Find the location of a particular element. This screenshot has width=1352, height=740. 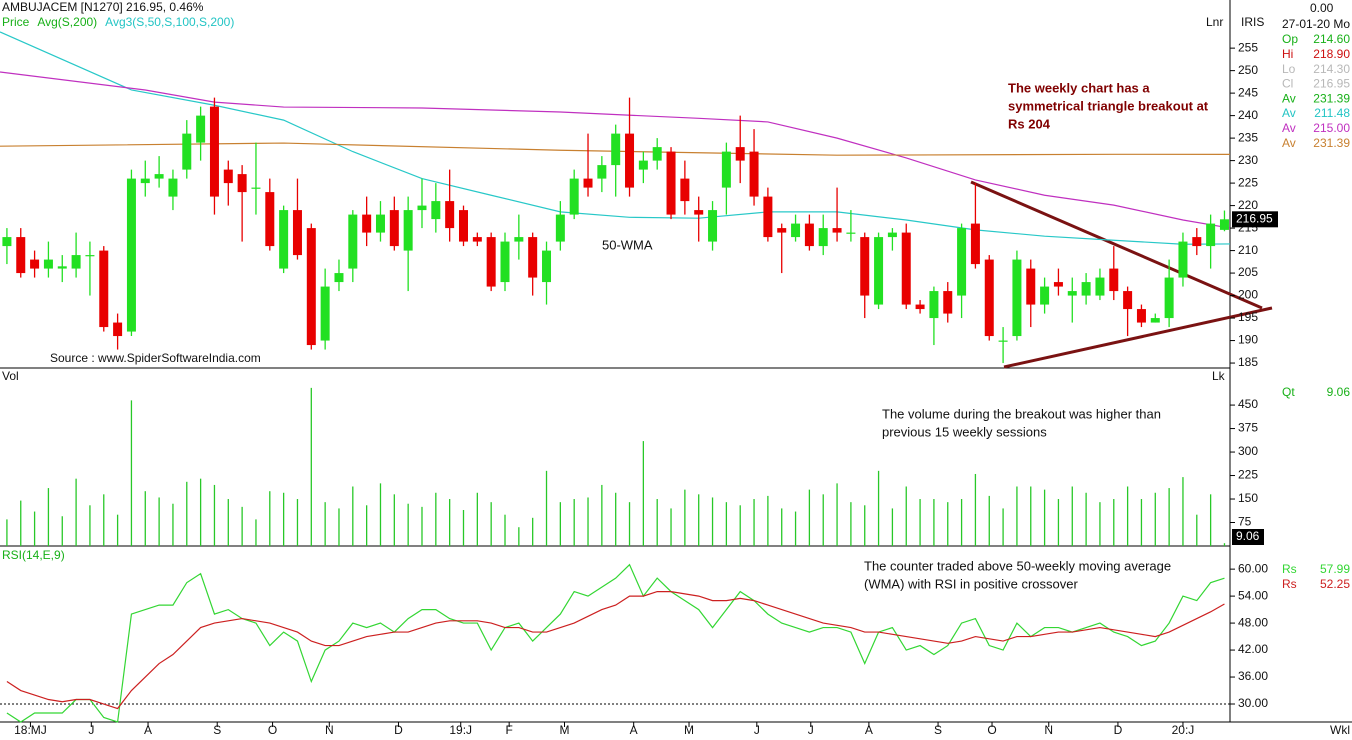

y-tick-label: 220 is located at coordinates (1248, 205).